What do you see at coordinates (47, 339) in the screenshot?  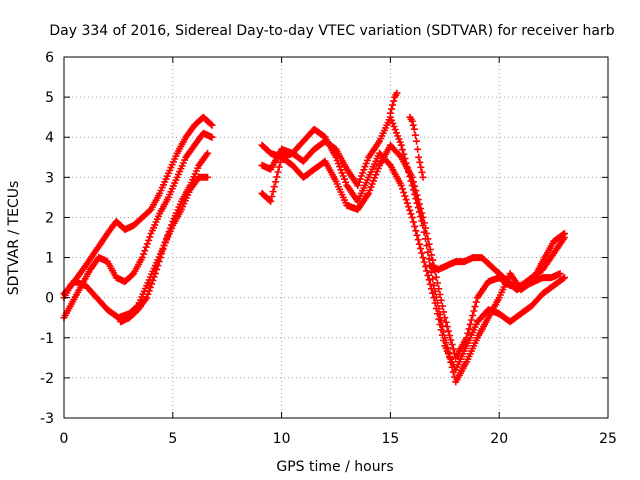 I see `y-tick-label: -1` at bounding box center [47, 339].